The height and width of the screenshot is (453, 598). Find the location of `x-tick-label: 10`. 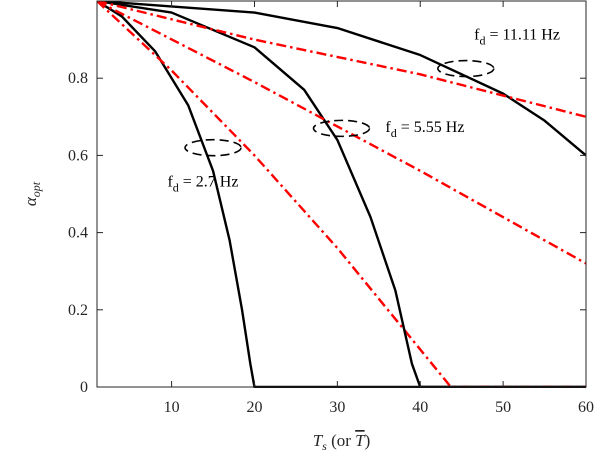

x-tick-label: 10 is located at coordinates (172, 407).